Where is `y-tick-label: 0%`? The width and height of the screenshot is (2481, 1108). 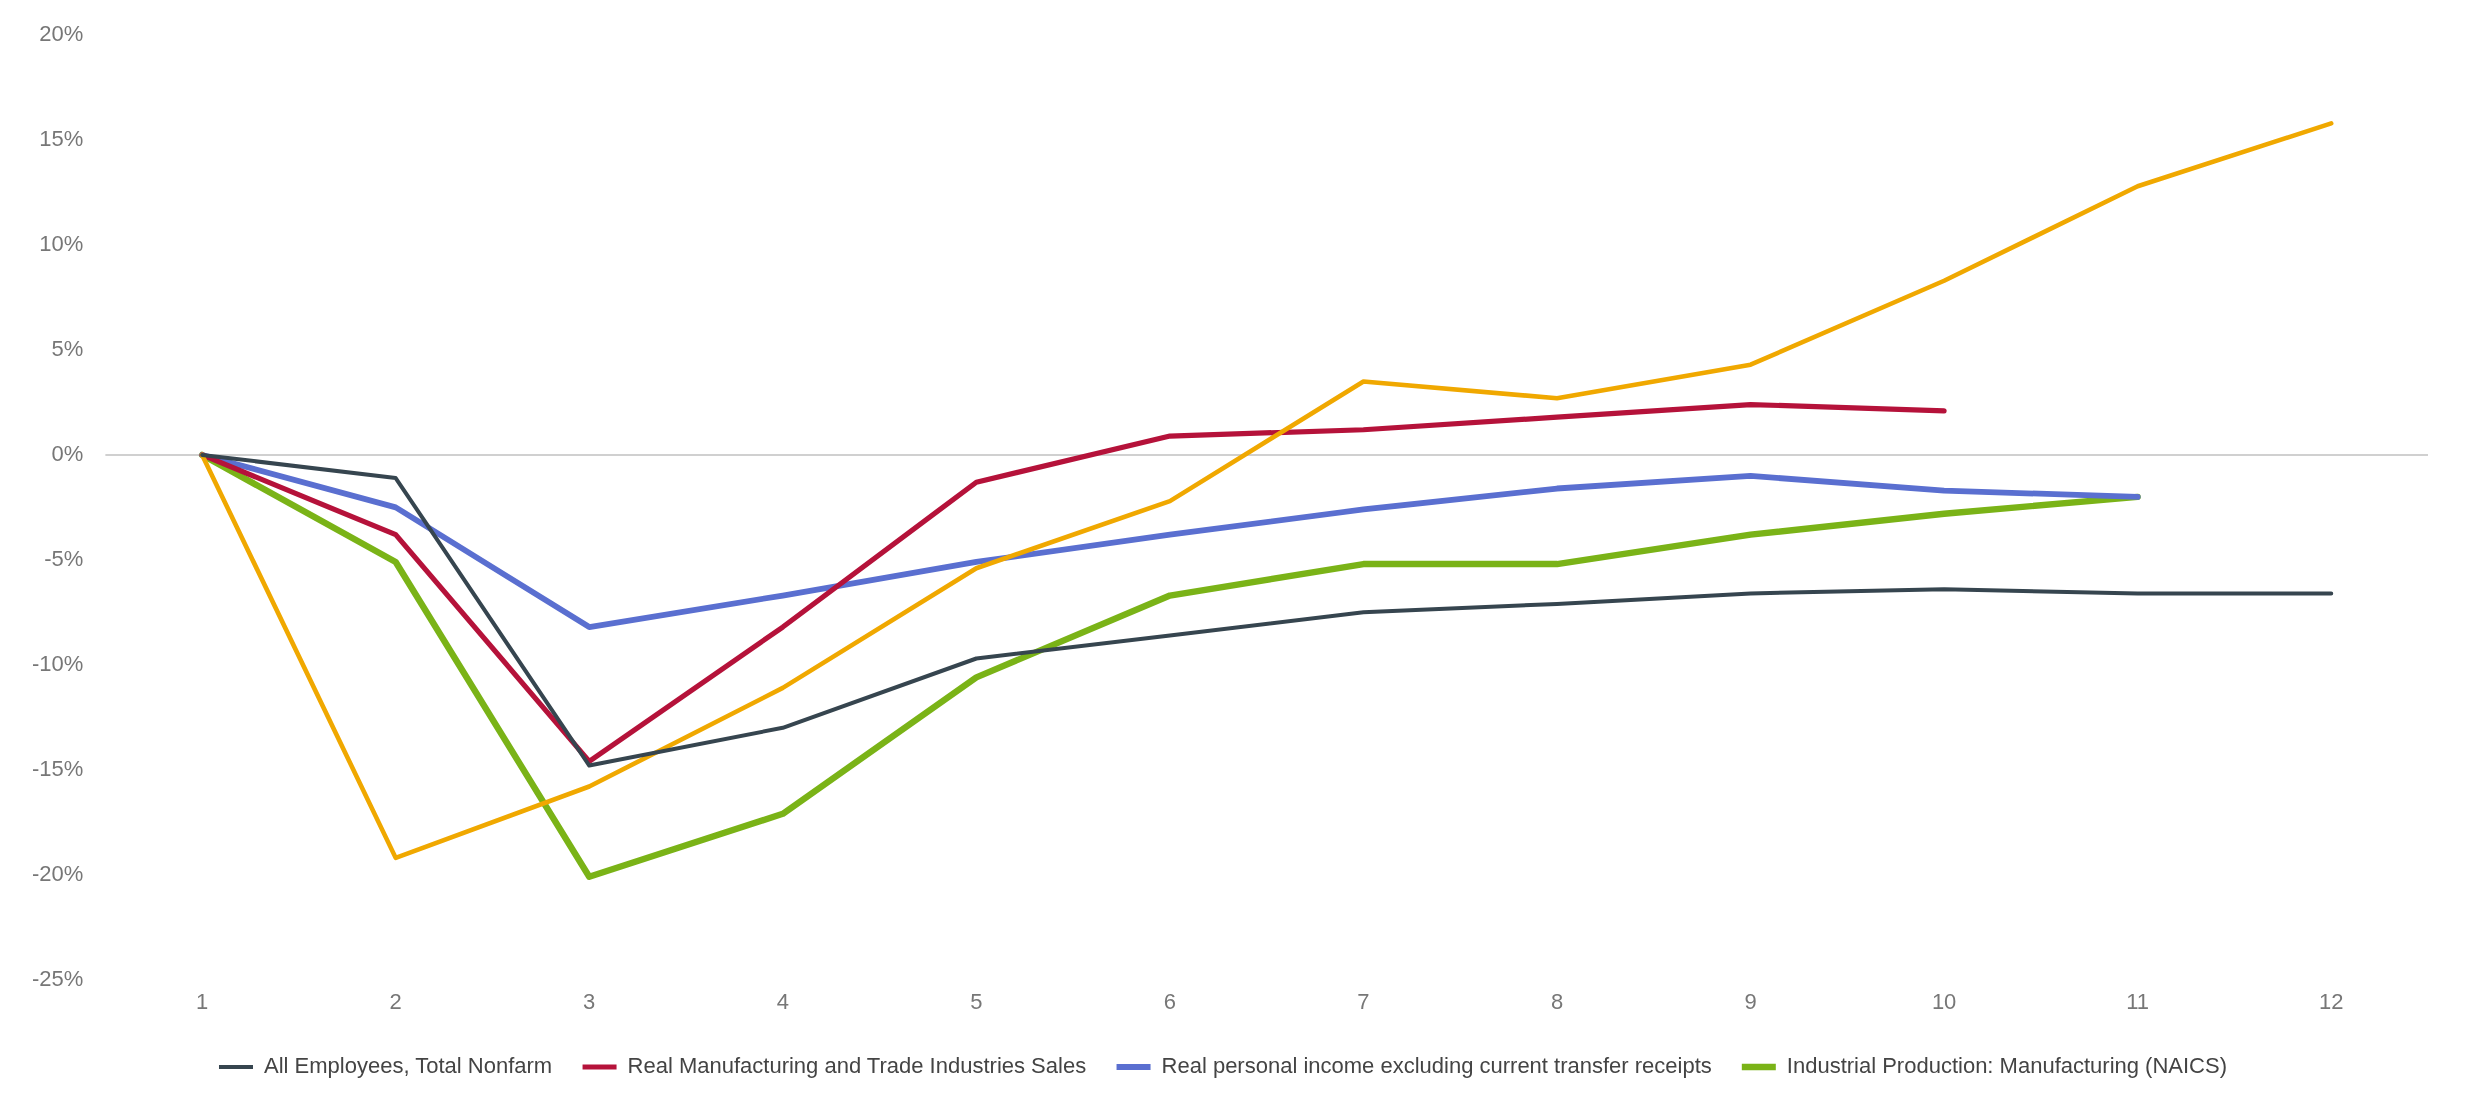
y-tick-label: 0% is located at coordinates (67, 453).